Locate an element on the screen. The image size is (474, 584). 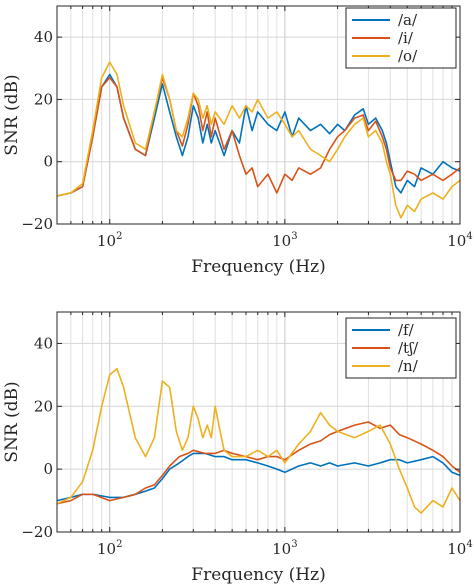
legend-label-1: /f/ is located at coordinates (406, 330).